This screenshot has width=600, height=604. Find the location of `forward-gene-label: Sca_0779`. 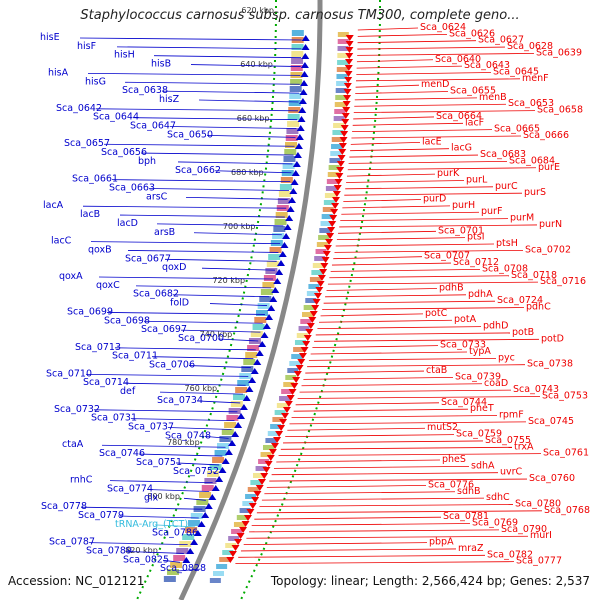

forward-gene-label: Sca_0779 is located at coordinates (101, 515).